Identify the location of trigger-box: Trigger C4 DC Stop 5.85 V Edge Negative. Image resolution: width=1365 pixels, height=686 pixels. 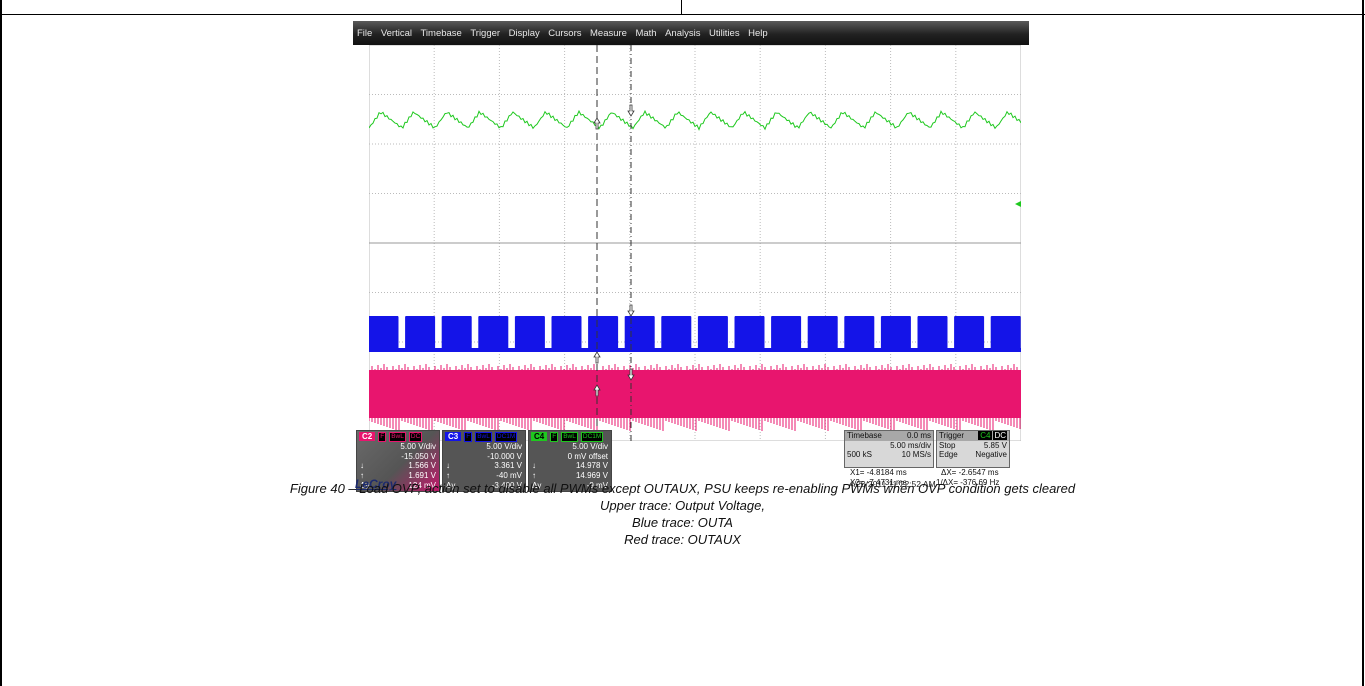
(973, 449).